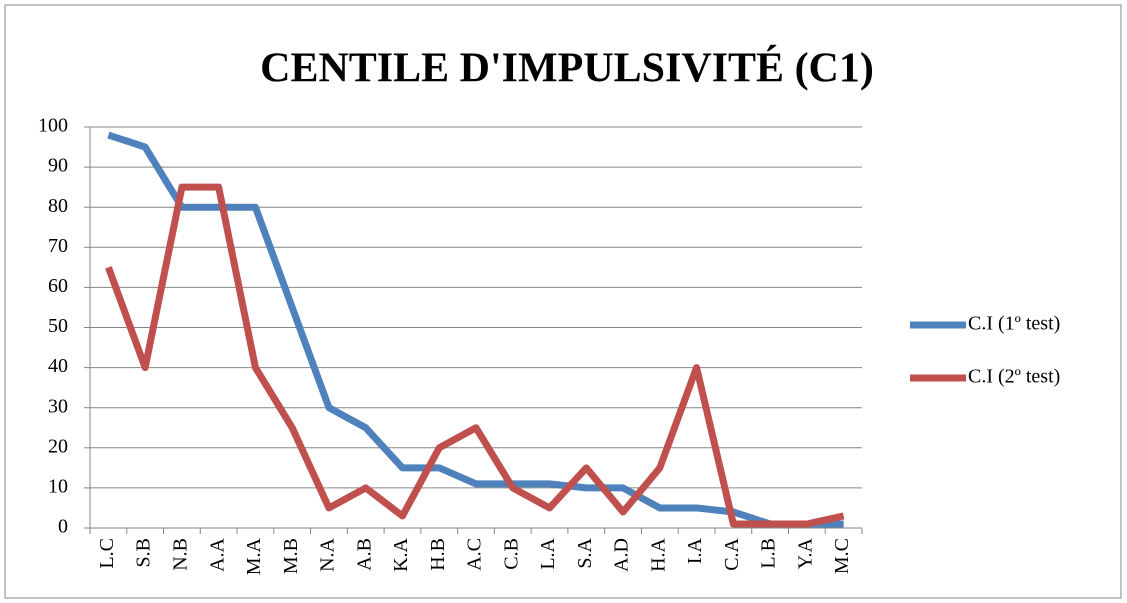  What do you see at coordinates (328, 554) in the screenshot?
I see `x-tick-label: N.A` at bounding box center [328, 554].